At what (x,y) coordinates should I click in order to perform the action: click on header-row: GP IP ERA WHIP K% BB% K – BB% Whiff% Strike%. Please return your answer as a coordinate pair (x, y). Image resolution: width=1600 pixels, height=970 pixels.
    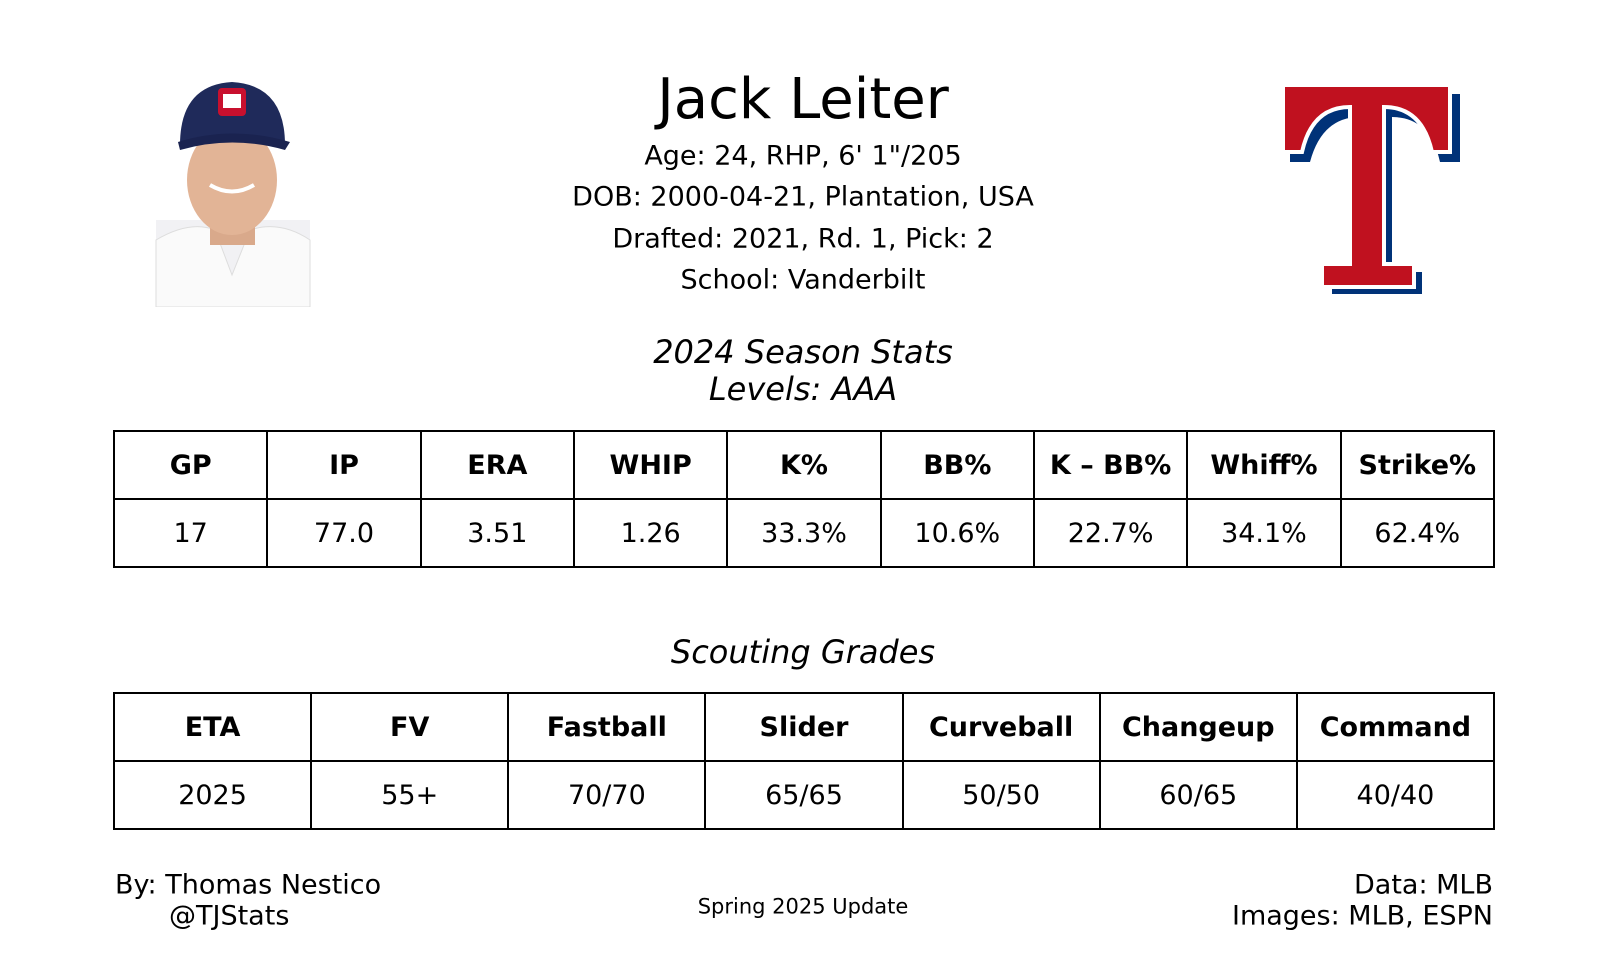
    Looking at the image, I should click on (804, 465).